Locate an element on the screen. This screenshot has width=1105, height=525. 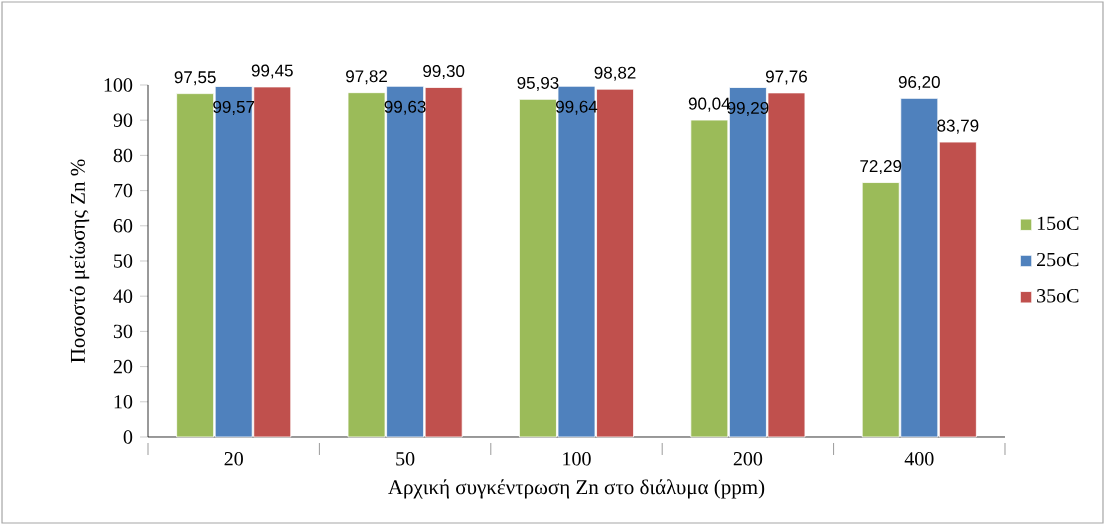
legend-label: 15oC is located at coordinates (1058, 223).